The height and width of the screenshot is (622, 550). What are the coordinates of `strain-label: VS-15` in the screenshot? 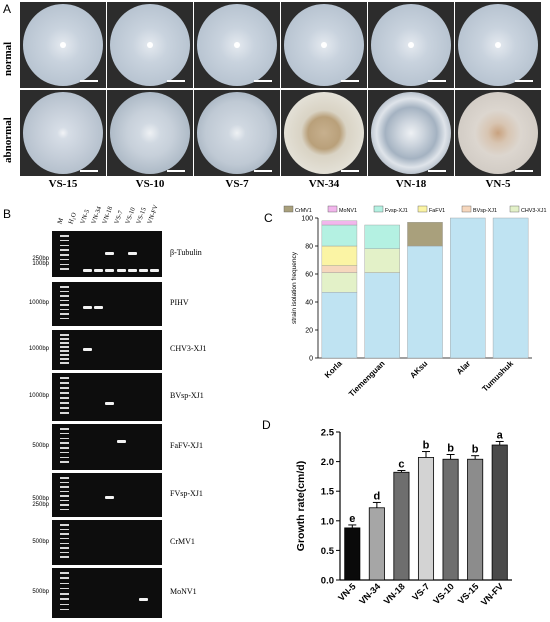 It's located at (63, 184).